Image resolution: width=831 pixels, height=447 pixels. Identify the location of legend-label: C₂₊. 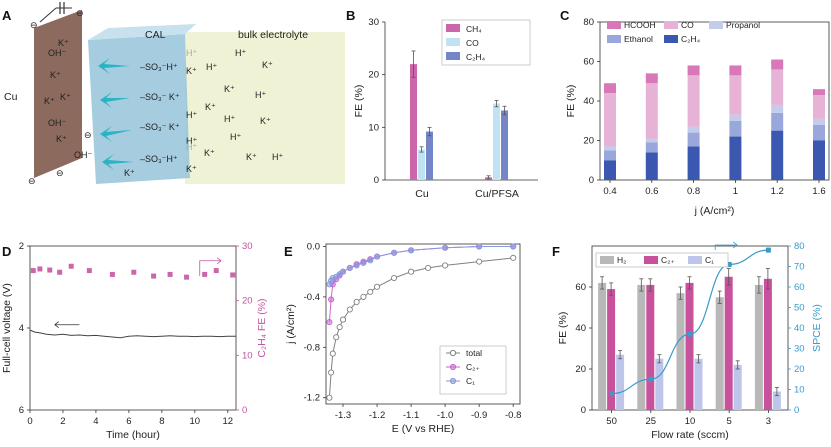
(473, 367).